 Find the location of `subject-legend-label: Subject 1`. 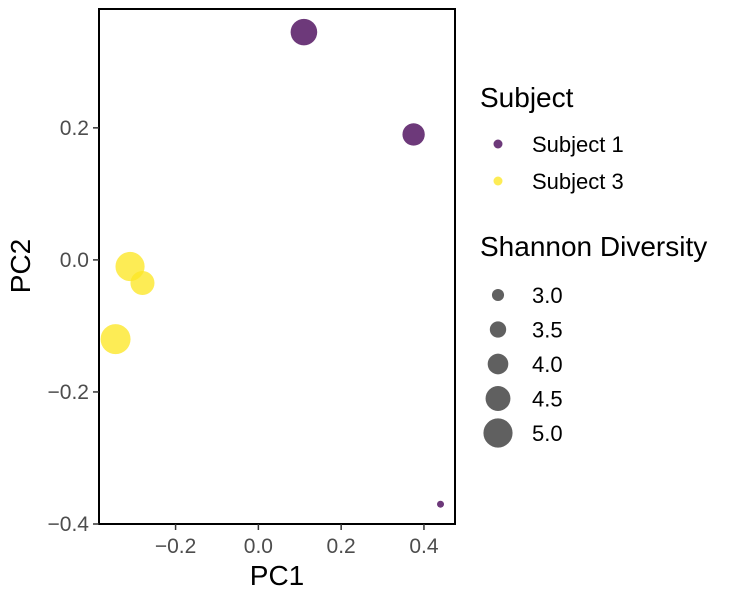

subject-legend-label: Subject 1 is located at coordinates (578, 144).